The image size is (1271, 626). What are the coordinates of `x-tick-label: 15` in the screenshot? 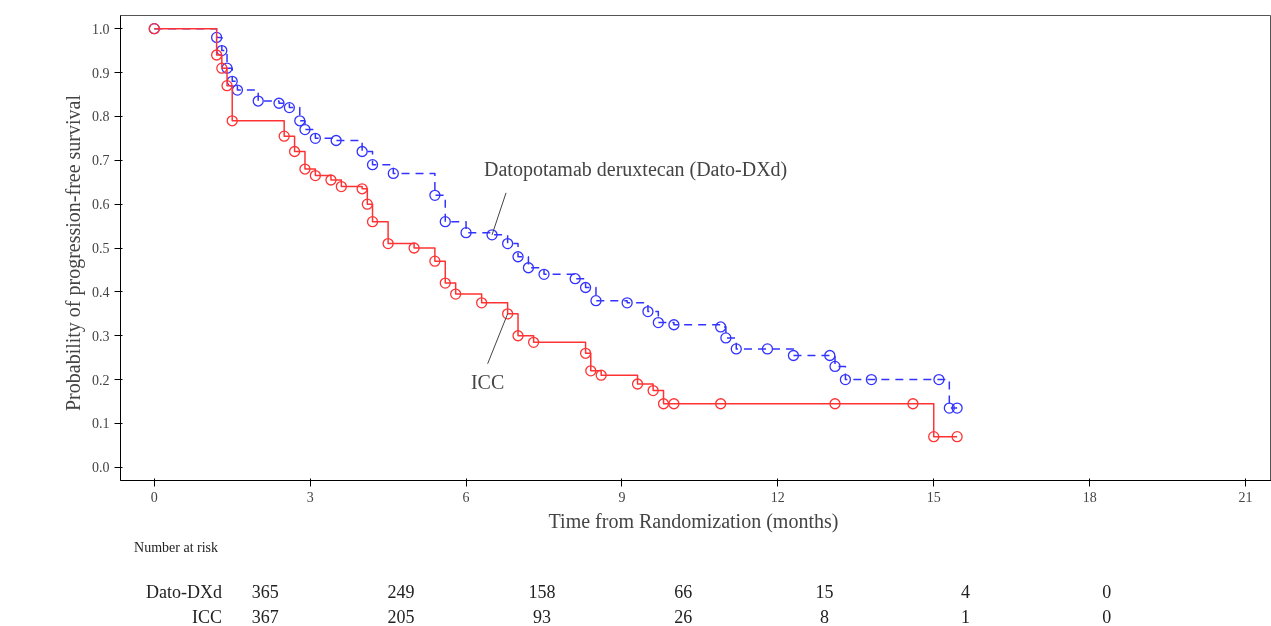 It's located at (933, 497).